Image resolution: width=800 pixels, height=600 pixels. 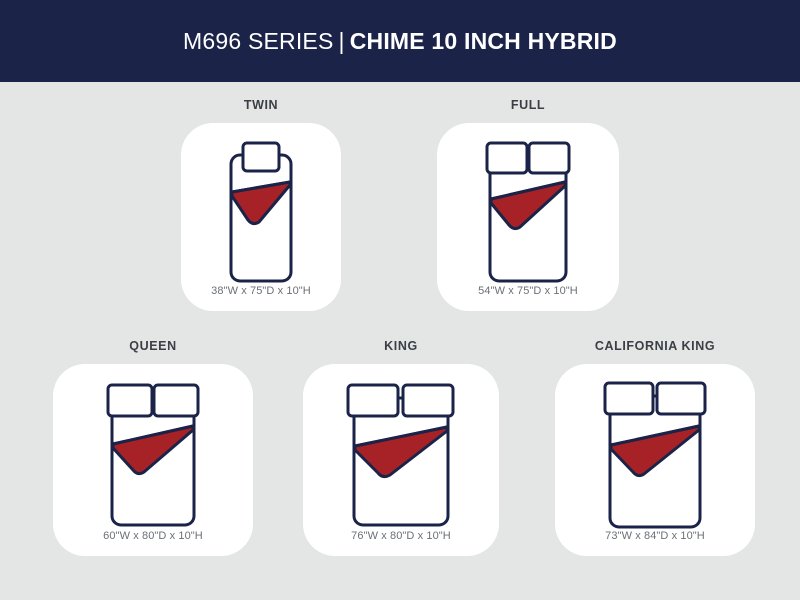 I want to click on size-card-title: KING, so click(x=401, y=346).